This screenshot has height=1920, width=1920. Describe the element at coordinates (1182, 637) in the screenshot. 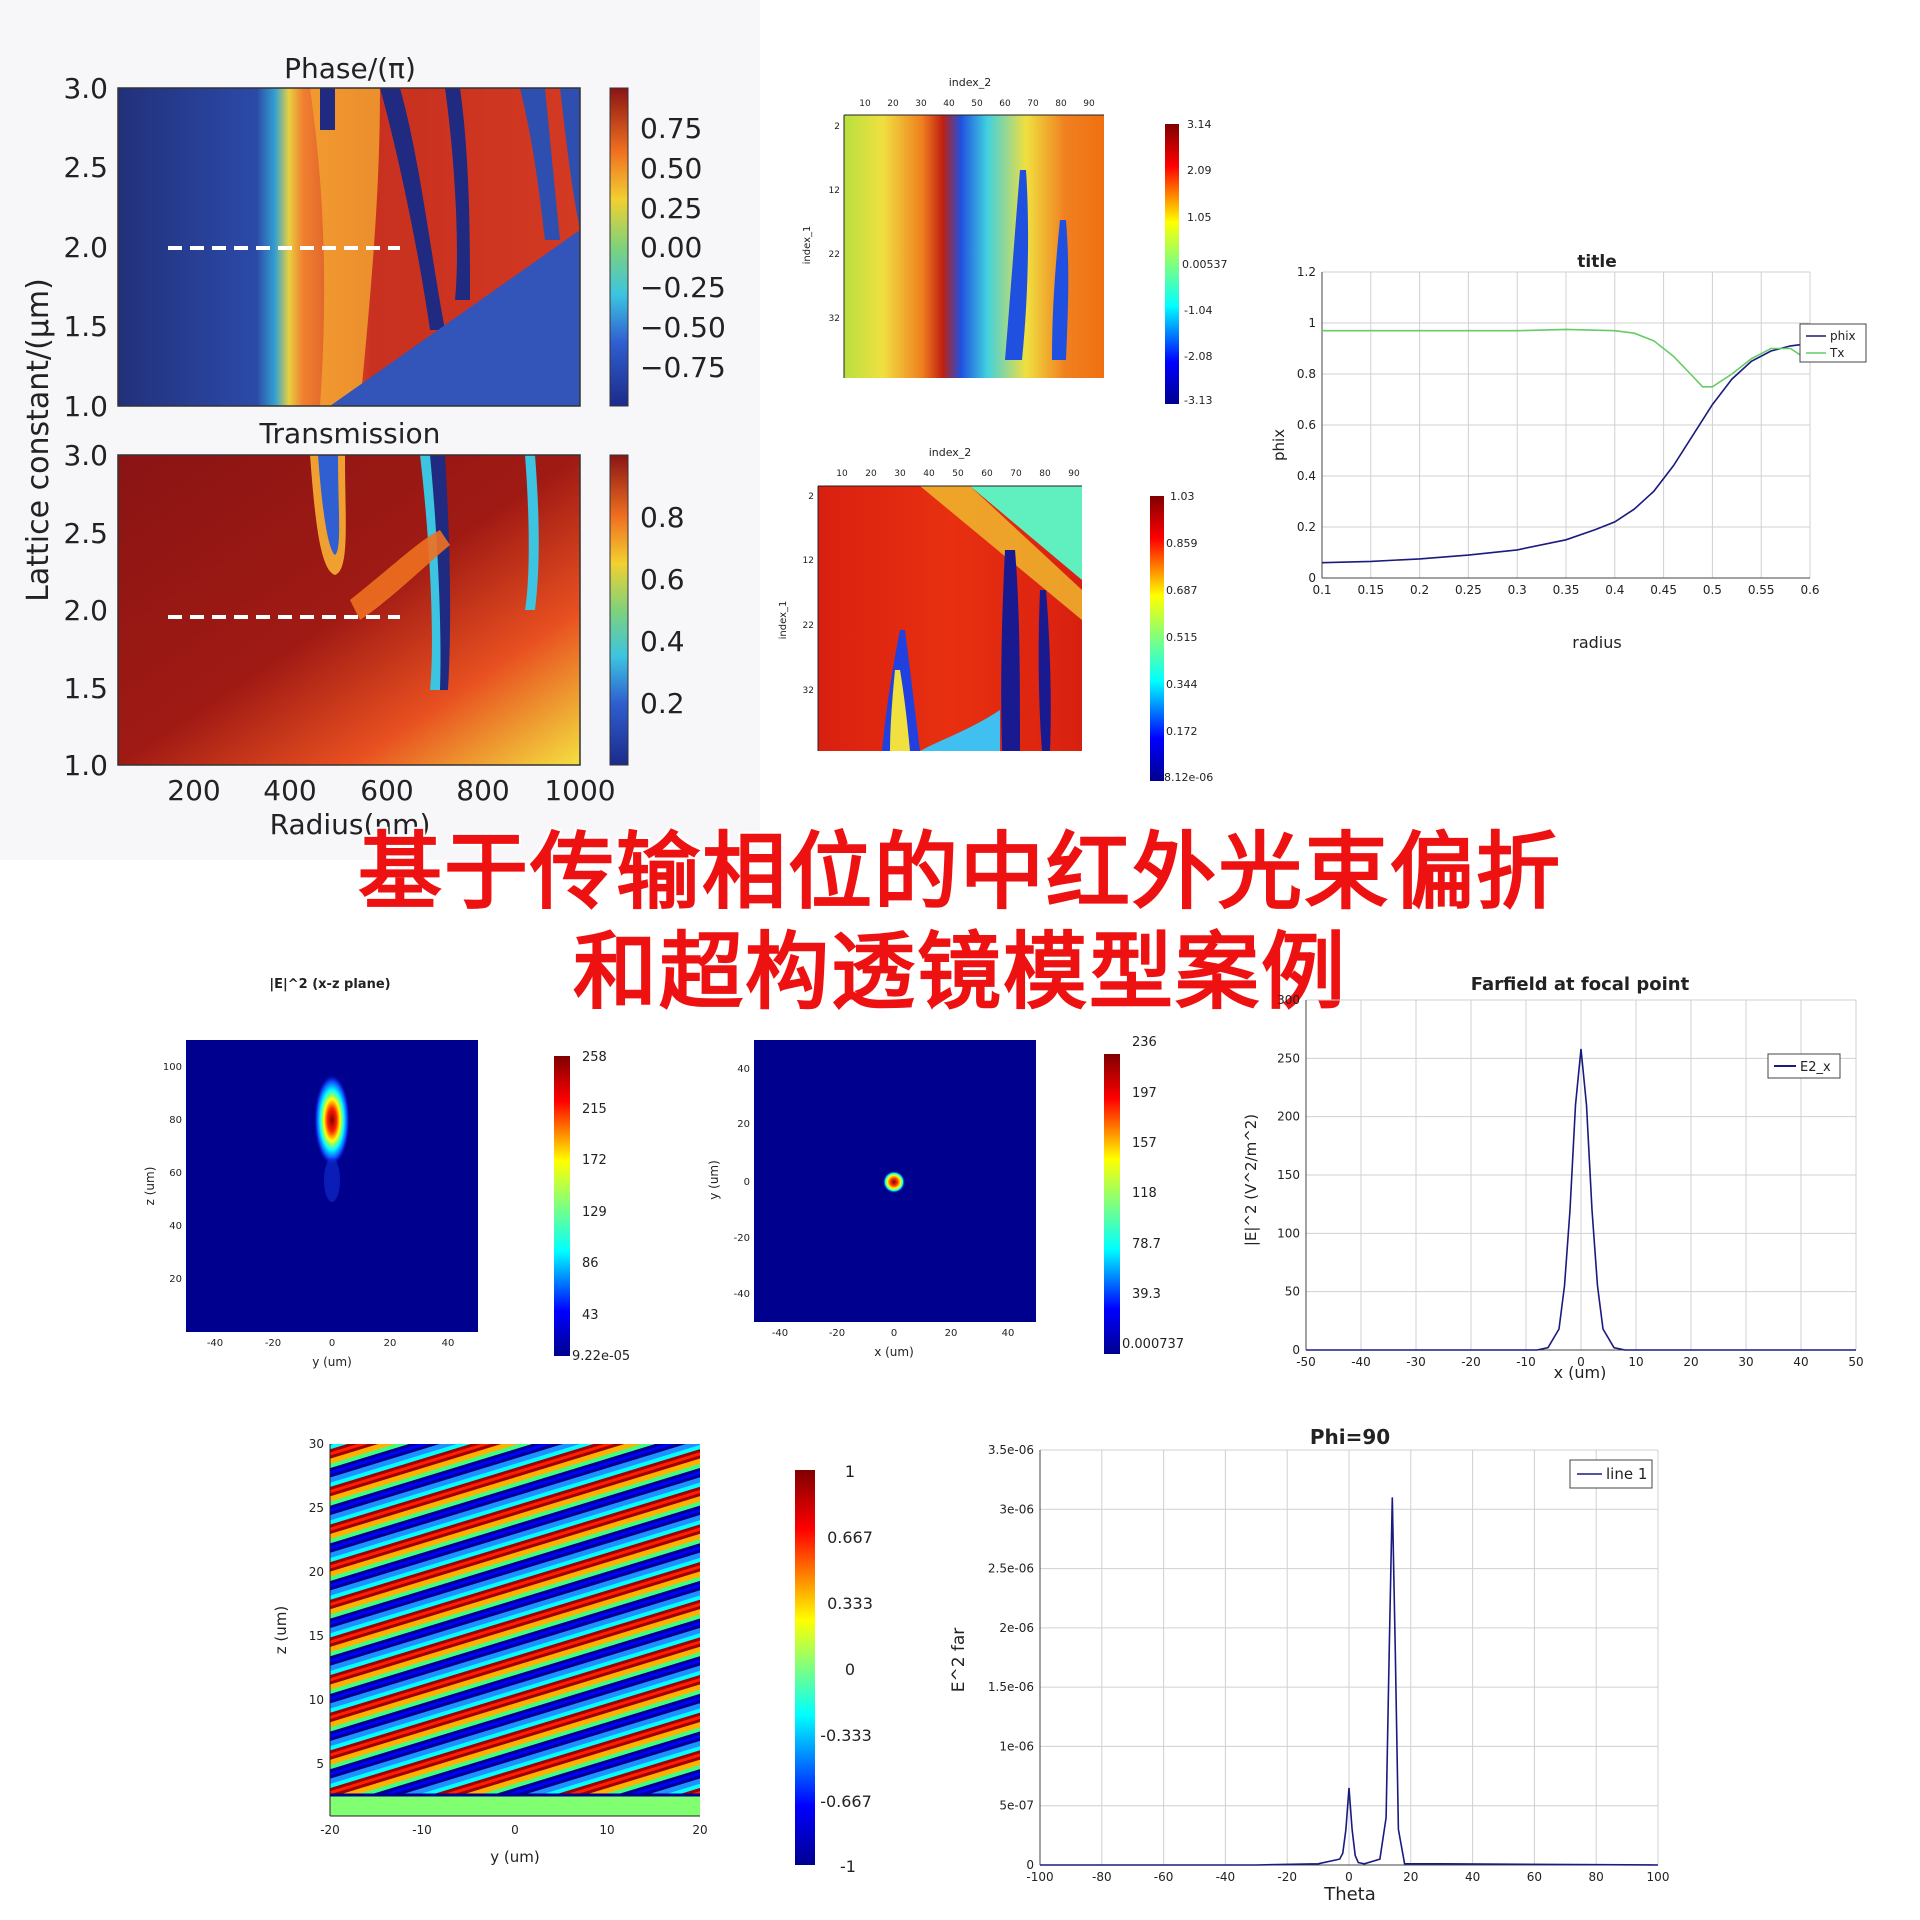

I see `idx2-cbar-tick: 0.515` at that location.